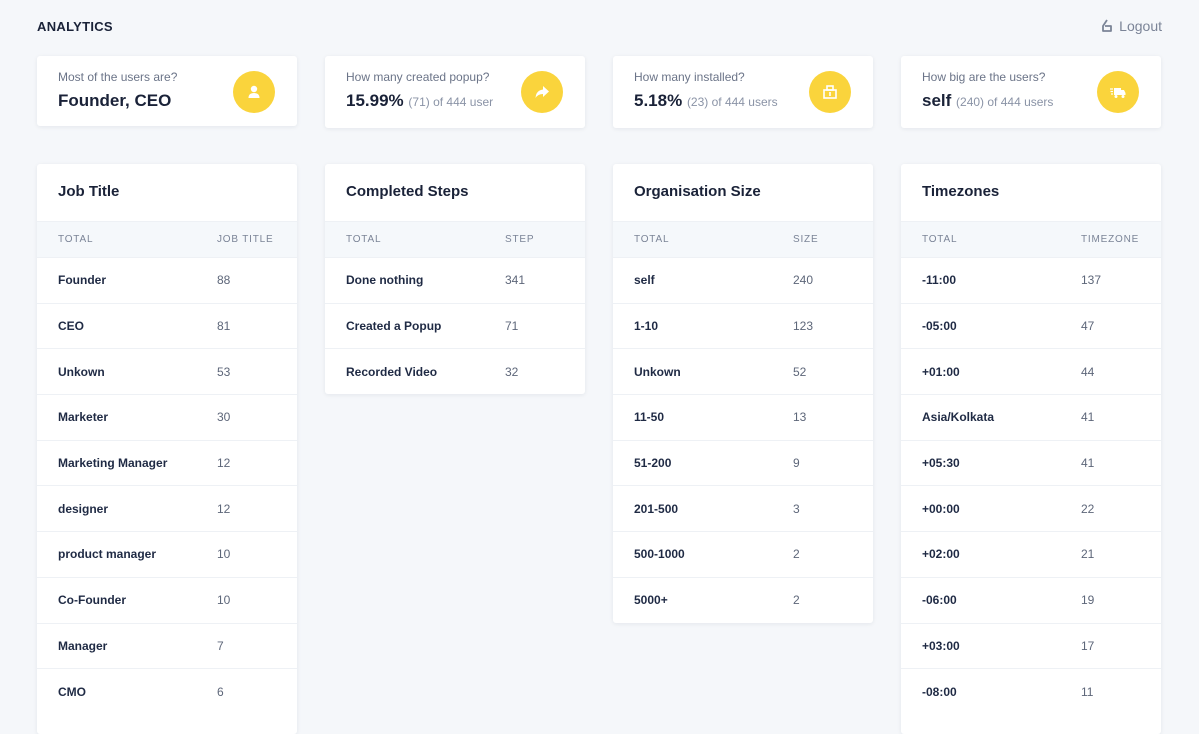  Describe the element at coordinates (455, 239) in the screenshot. I see `table-header: TOTAL STEP` at that location.